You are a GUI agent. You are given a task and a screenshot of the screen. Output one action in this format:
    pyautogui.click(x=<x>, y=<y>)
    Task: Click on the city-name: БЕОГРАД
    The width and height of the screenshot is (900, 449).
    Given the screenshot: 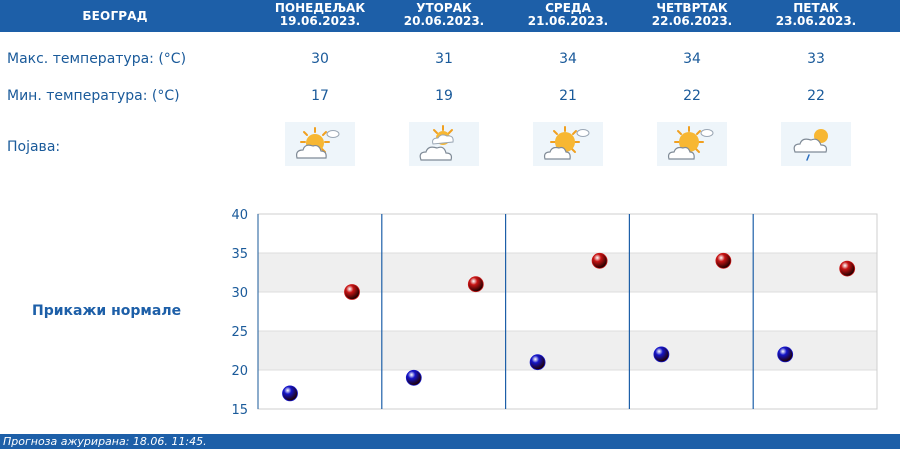 What is the action you would take?
    pyautogui.click(x=115, y=16)
    